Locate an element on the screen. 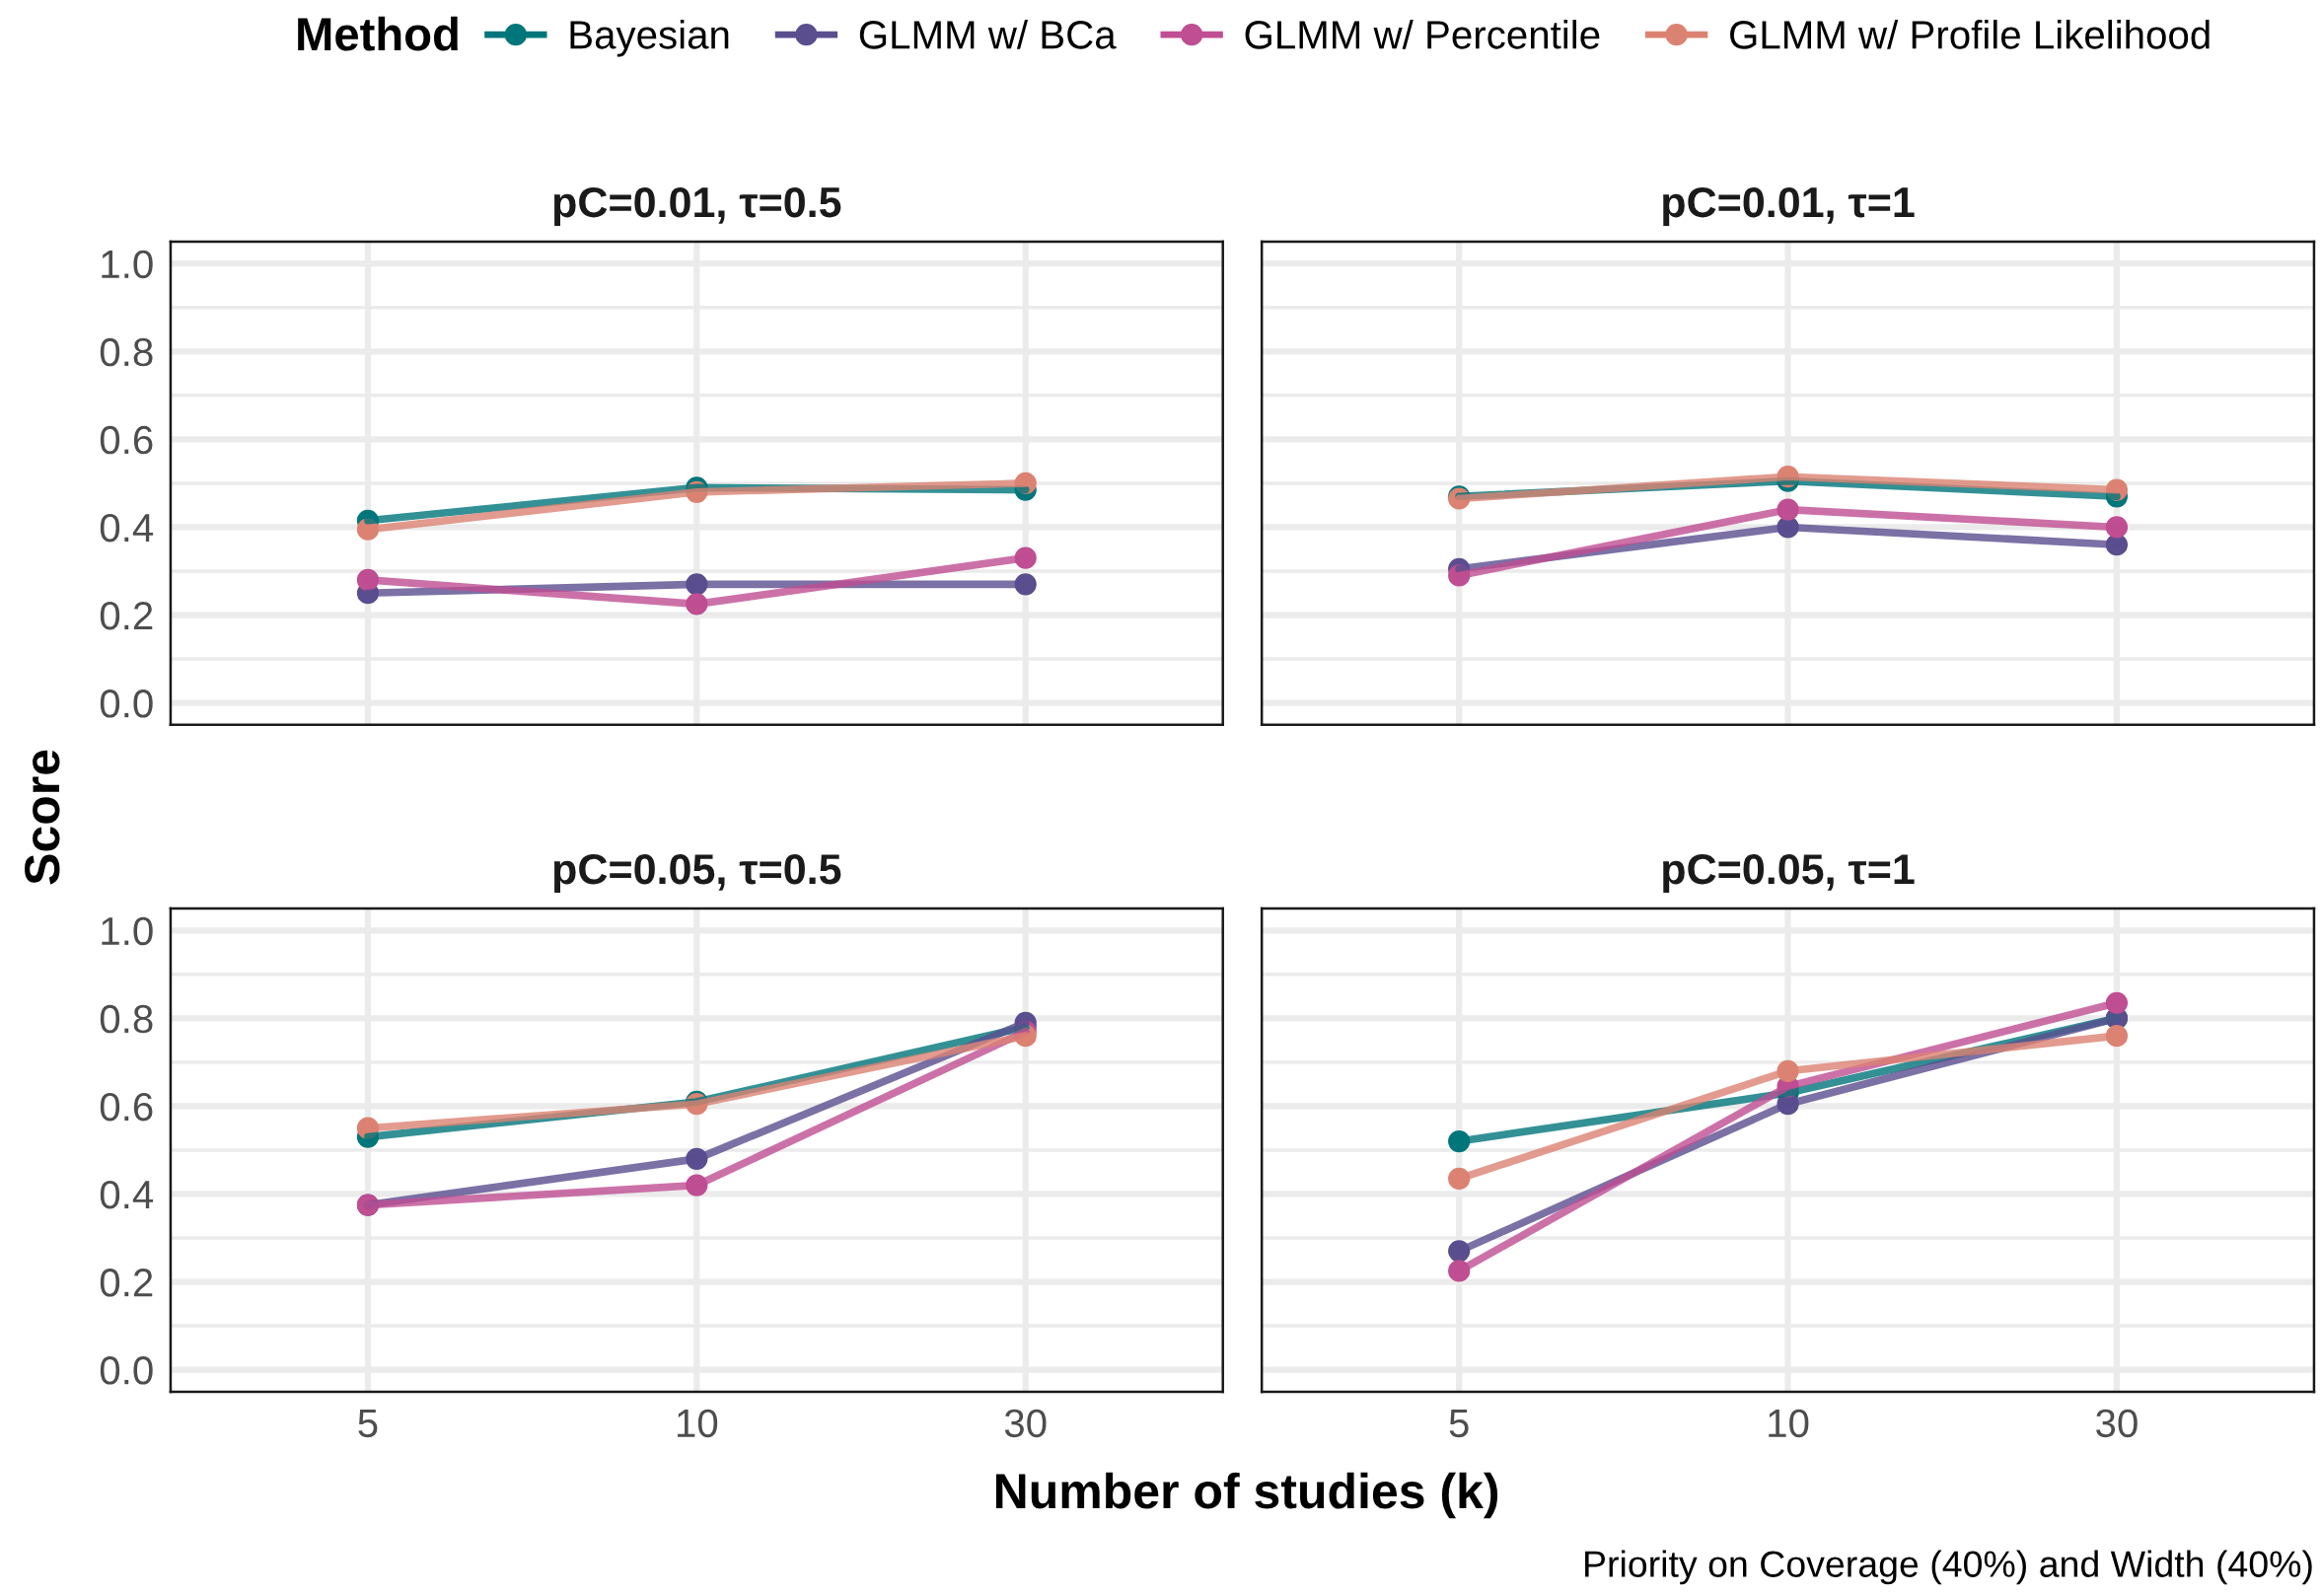  legend-label: GLMM w/ Percentile is located at coordinates (1422, 34).